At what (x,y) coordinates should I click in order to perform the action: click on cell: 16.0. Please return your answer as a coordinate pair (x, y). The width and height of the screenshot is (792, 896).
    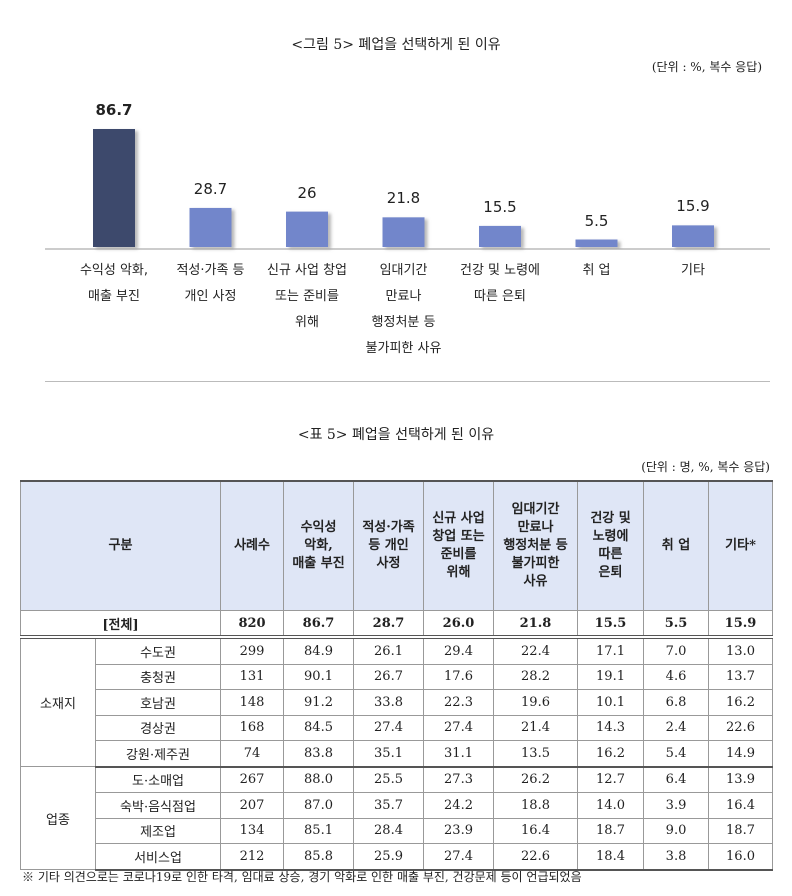
    Looking at the image, I should click on (741, 857).